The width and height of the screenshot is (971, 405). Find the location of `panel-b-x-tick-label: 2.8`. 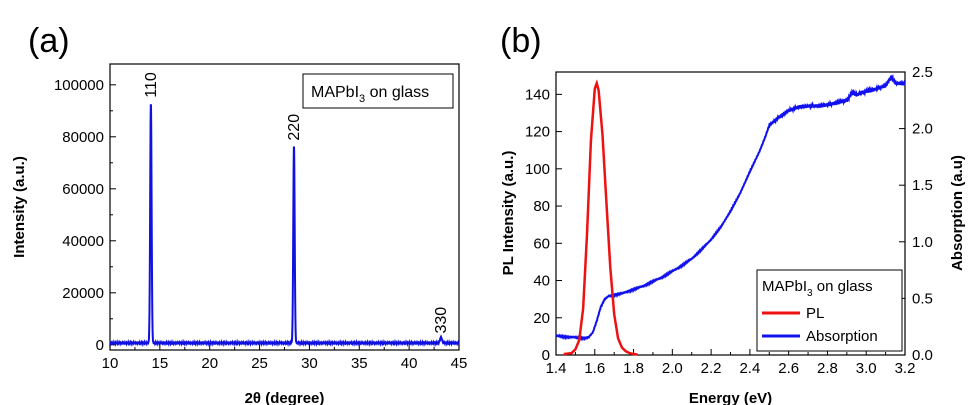

panel-b-x-tick-label: 2.8 is located at coordinates (827, 368).